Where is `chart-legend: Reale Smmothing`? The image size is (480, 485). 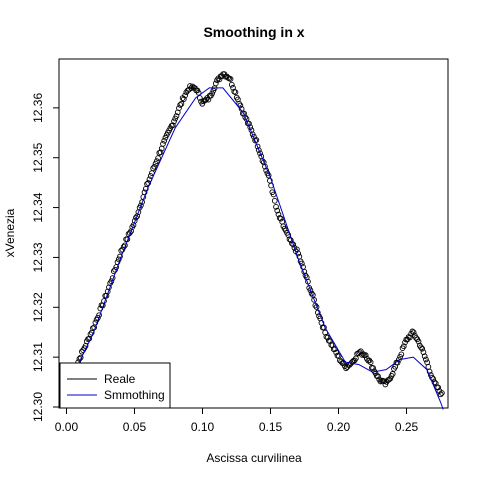 chart-legend: Reale Smmothing is located at coordinates (115, 385).